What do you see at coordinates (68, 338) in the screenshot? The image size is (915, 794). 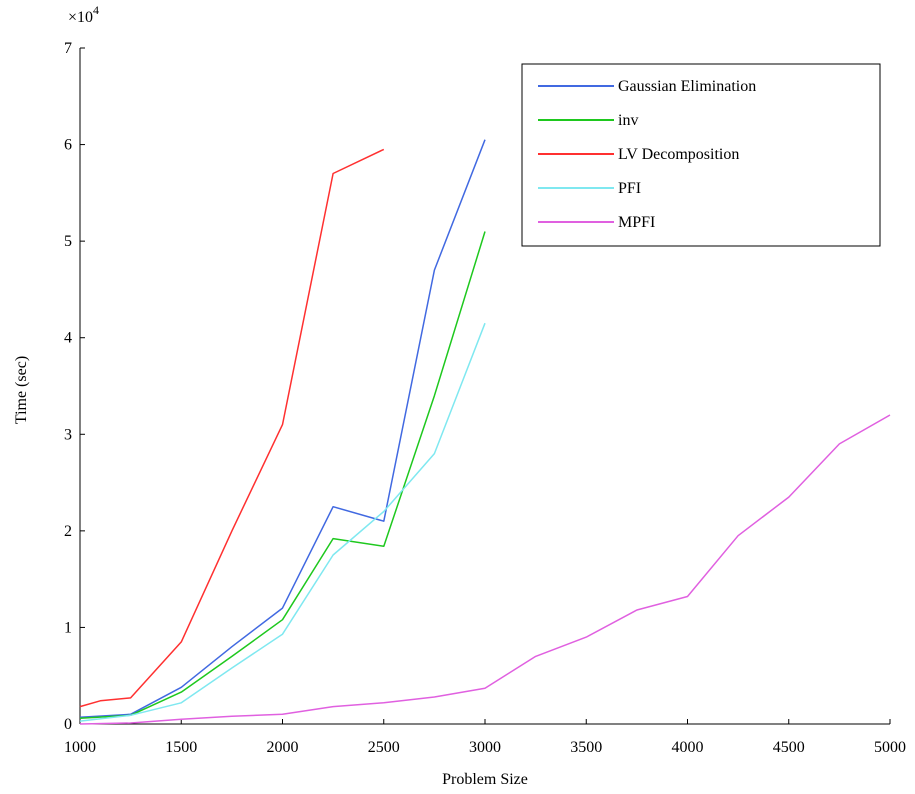 I see `y-tick-label: 4` at bounding box center [68, 338].